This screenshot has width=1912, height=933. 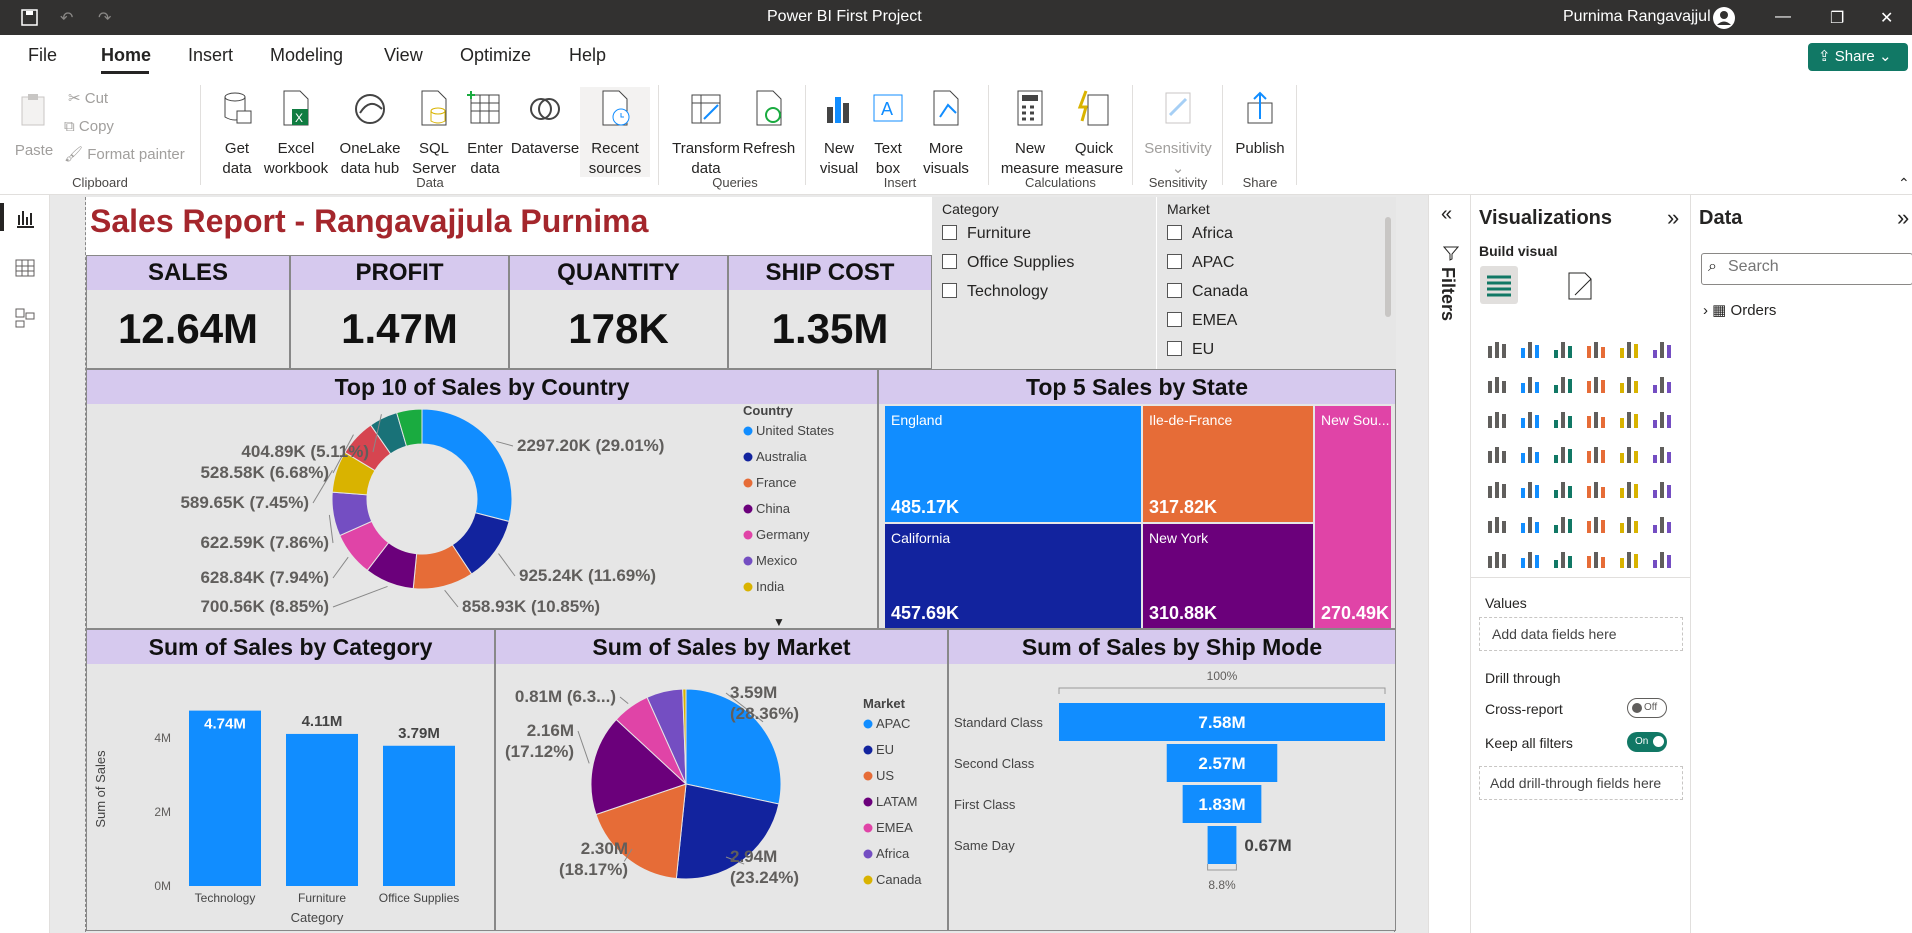 What do you see at coordinates (1595, 383) in the screenshot?
I see `line-column-chart-icon` at bounding box center [1595, 383].